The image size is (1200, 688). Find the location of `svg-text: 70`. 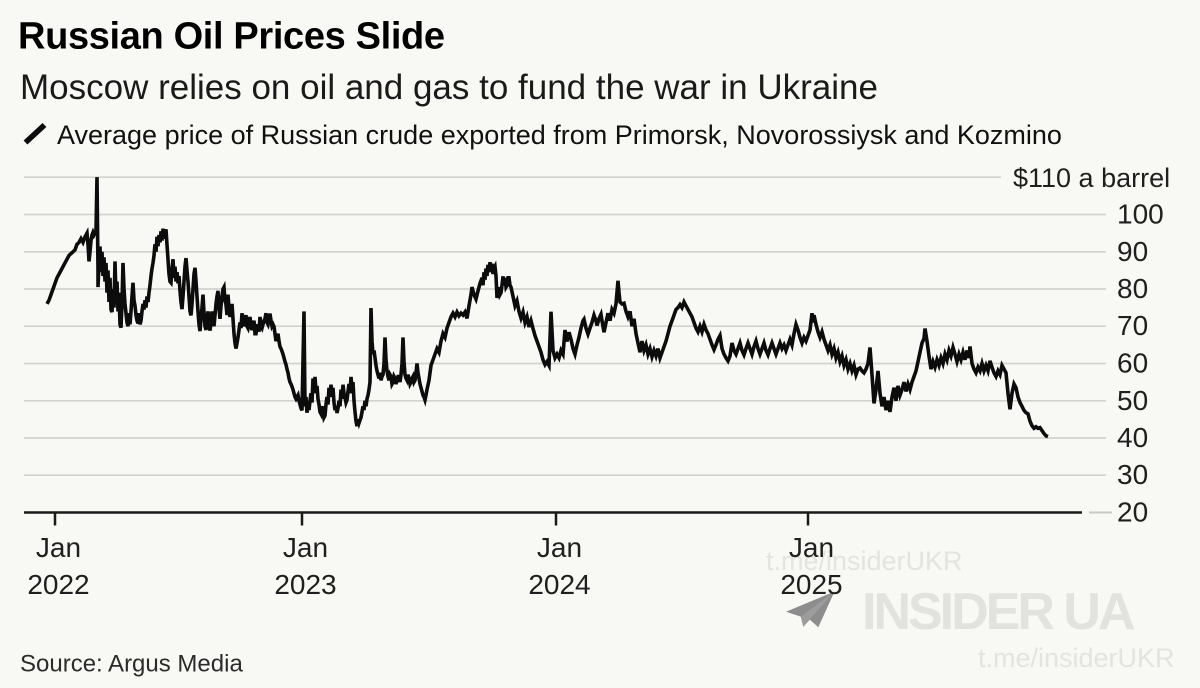

svg-text: 70 is located at coordinates (1132, 325).